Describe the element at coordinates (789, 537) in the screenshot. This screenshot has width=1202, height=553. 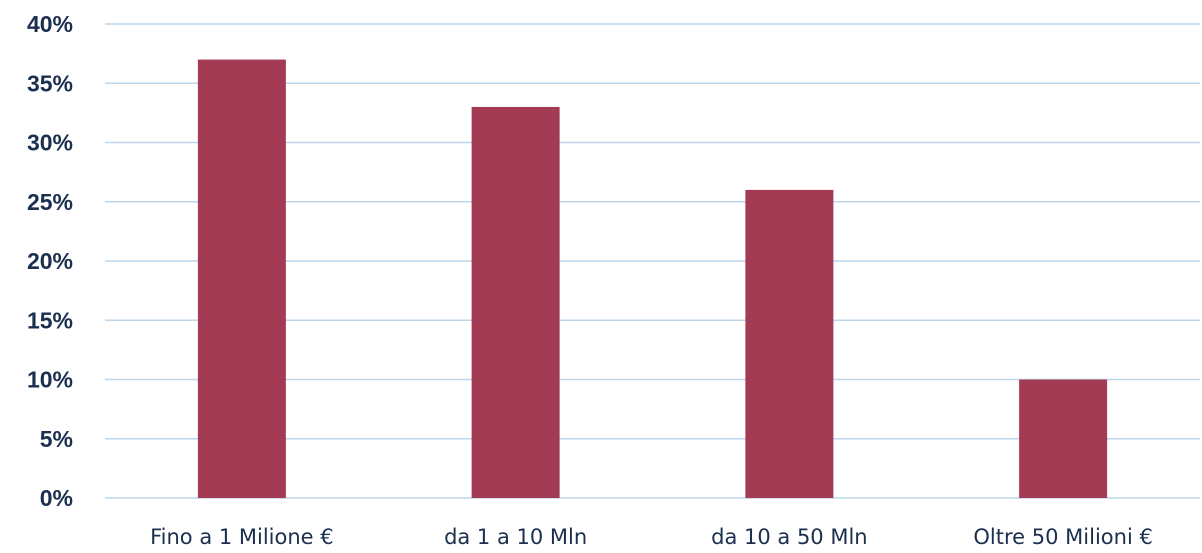
I see `x-tick-label: da 10 a 50 Mln` at that location.